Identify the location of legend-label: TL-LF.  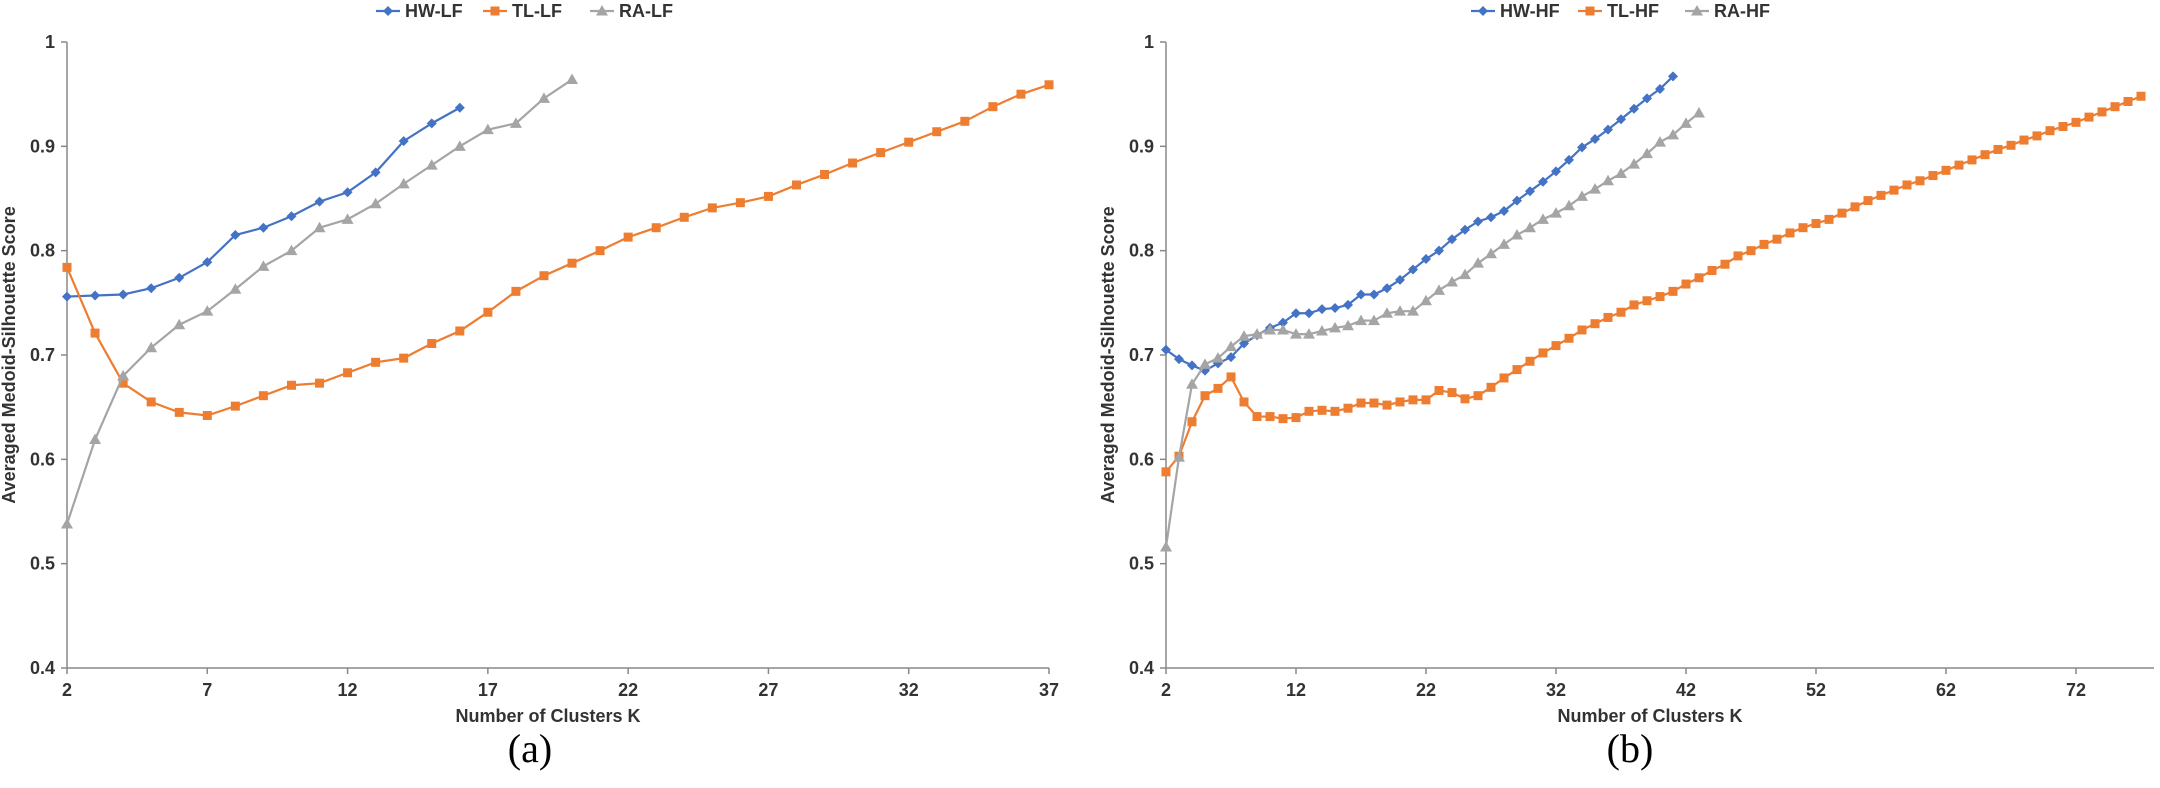
(537, 11).